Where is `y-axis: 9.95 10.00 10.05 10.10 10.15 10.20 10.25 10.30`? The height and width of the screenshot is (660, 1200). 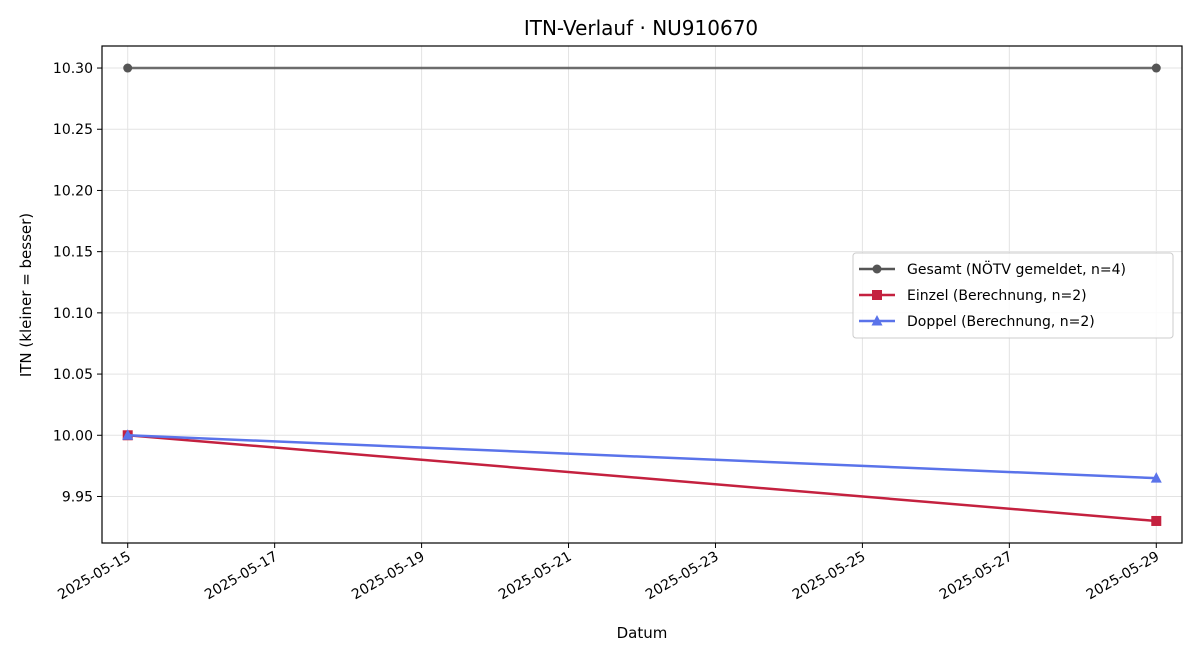 y-axis: 9.95 10.00 10.05 10.10 10.15 10.20 10.25 10.30 is located at coordinates (77, 283).